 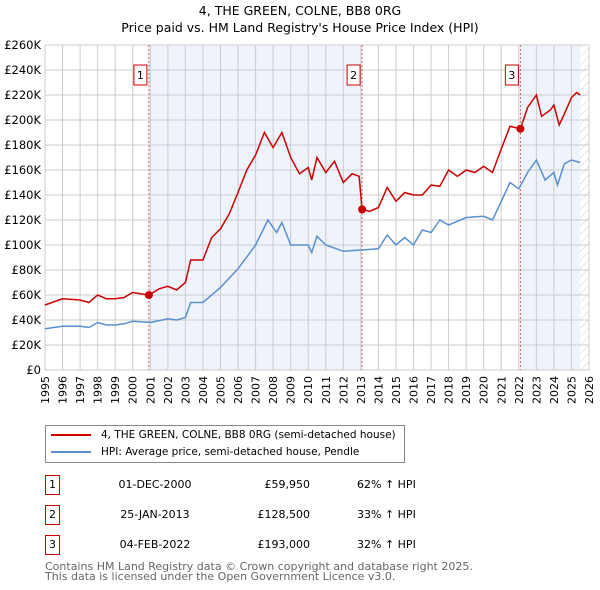 What do you see at coordinates (71, 452) in the screenshot?
I see `legend-hpi-swatch` at bounding box center [71, 452].